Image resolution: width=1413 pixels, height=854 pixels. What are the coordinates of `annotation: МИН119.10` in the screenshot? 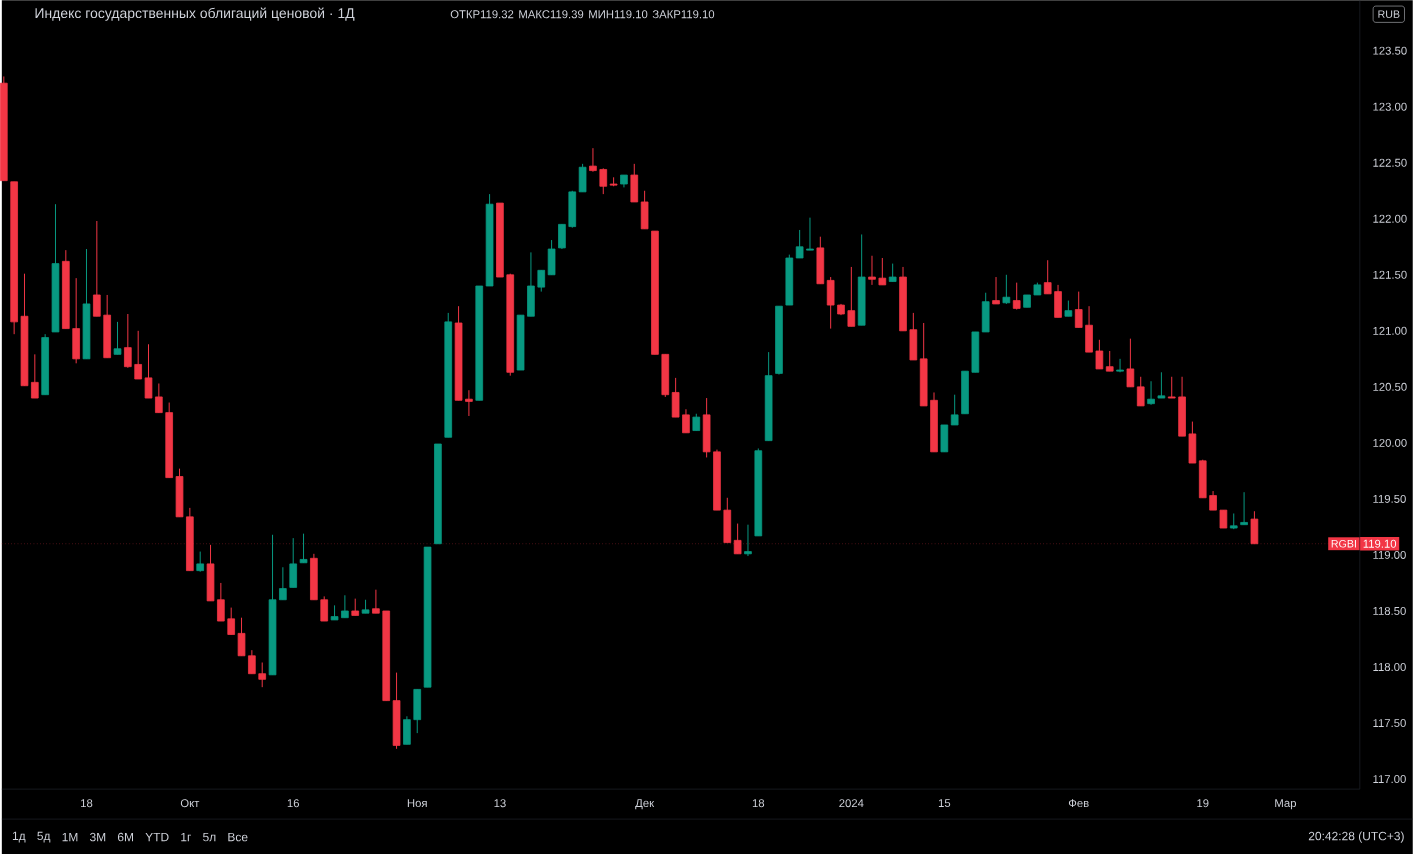 It's located at (618, 14).